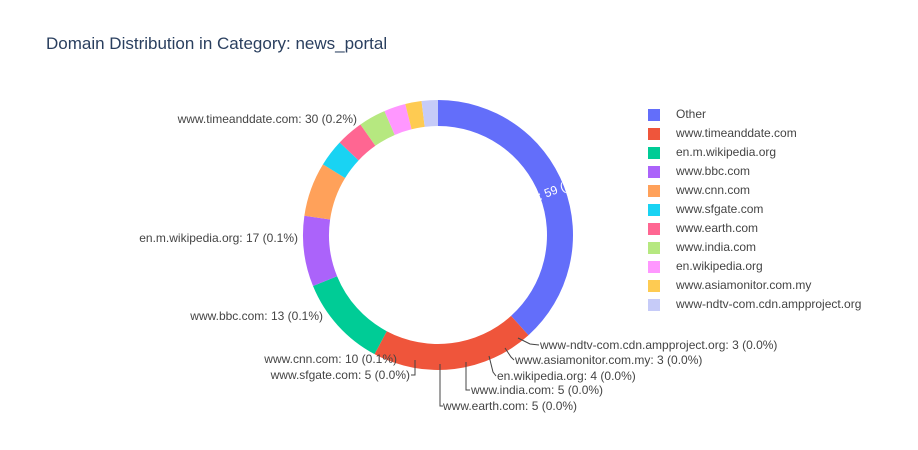 The image size is (918, 450). What do you see at coordinates (779, 152) in the screenshot?
I see `legend-item-en-m-wikipedia-org: en.m.wikipedia.org` at bounding box center [779, 152].